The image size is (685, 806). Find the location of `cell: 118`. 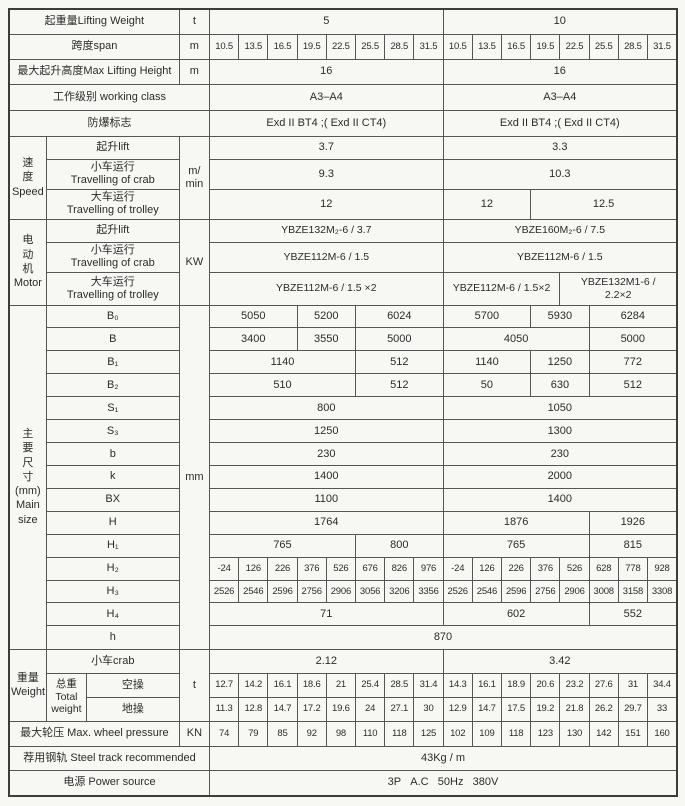

cell: 118 is located at coordinates (516, 733).